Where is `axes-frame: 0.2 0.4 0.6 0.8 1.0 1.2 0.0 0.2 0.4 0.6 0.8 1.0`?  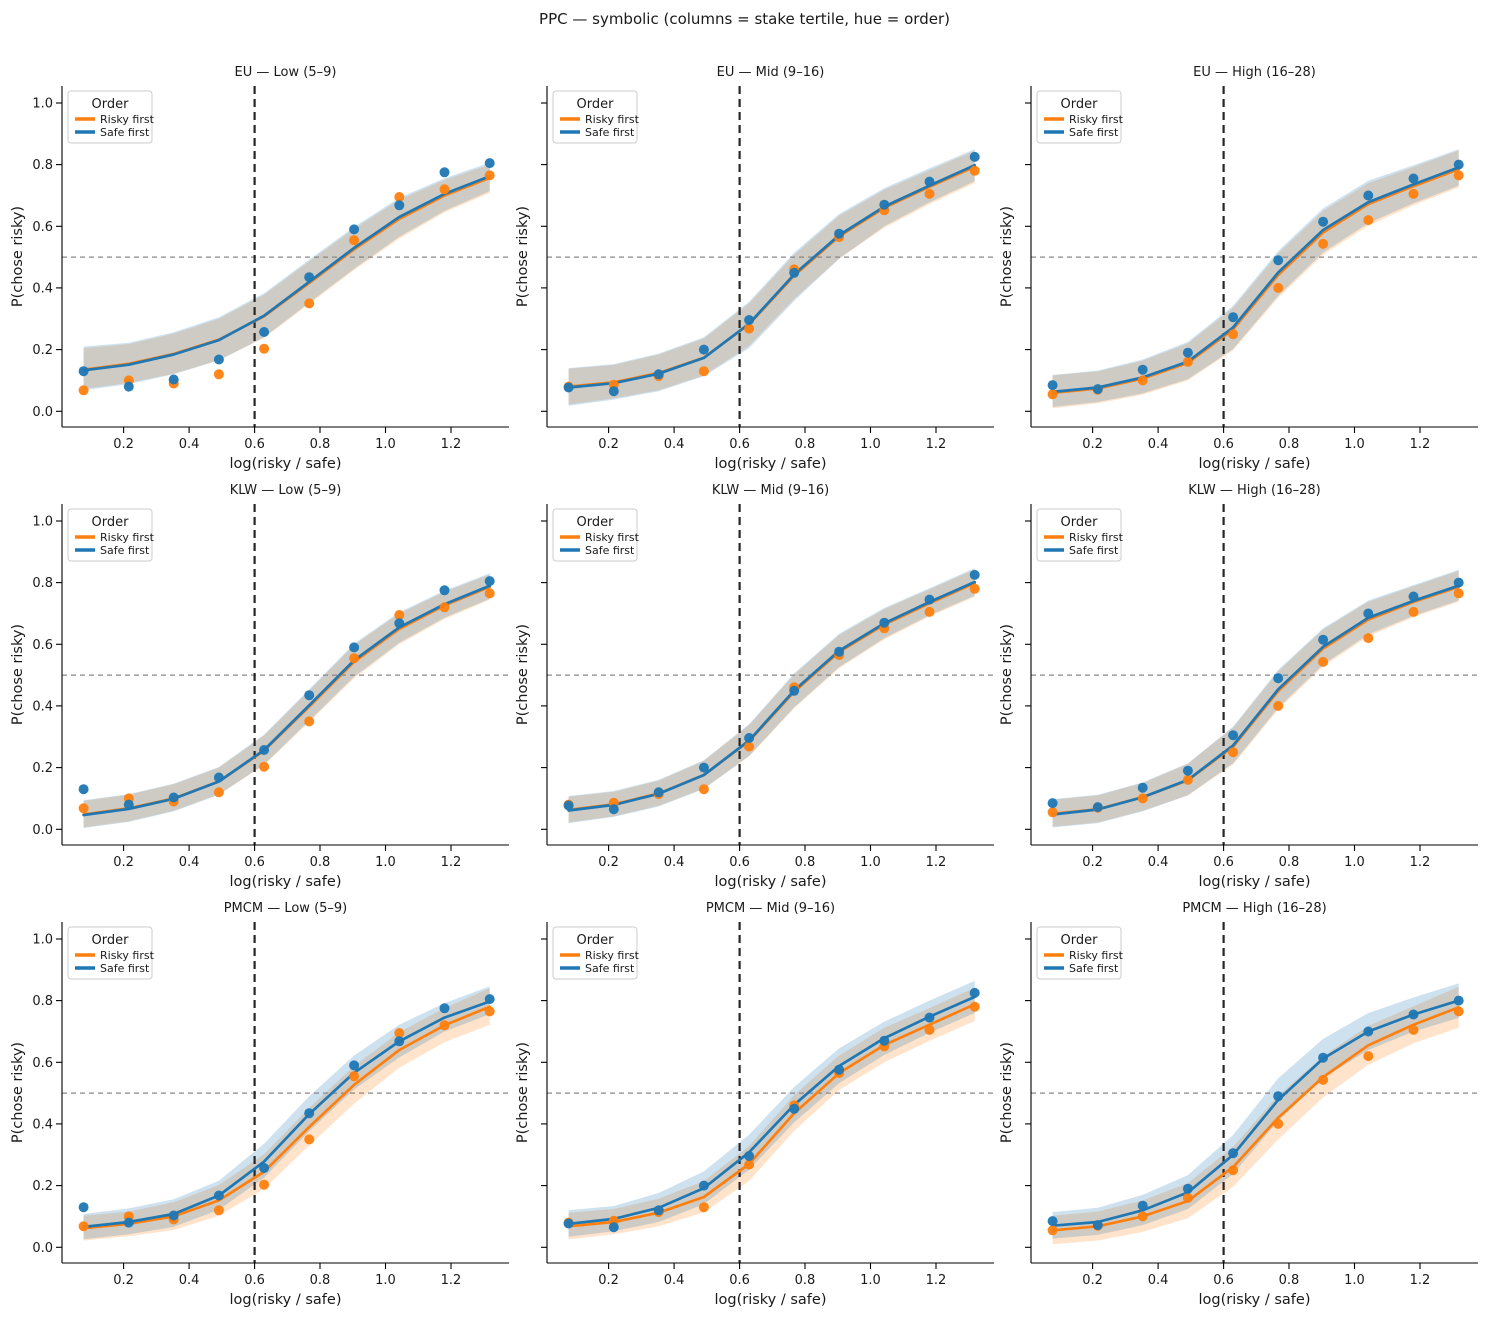 axes-frame: 0.2 0.4 0.6 0.8 1.0 1.2 0.0 0.2 0.4 0.6 0.8 1.0 is located at coordinates (270, 1105).